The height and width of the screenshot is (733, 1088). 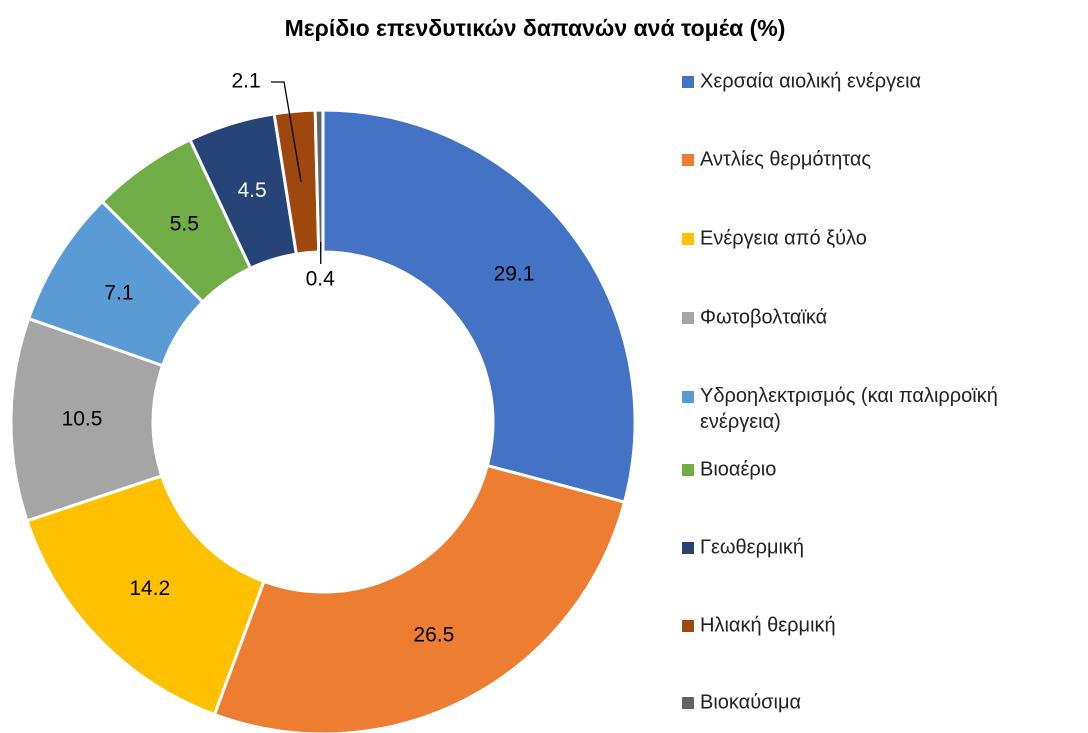 I want to click on legend-label: Χερσαία αιολική ενέργεια, so click(x=810, y=81).